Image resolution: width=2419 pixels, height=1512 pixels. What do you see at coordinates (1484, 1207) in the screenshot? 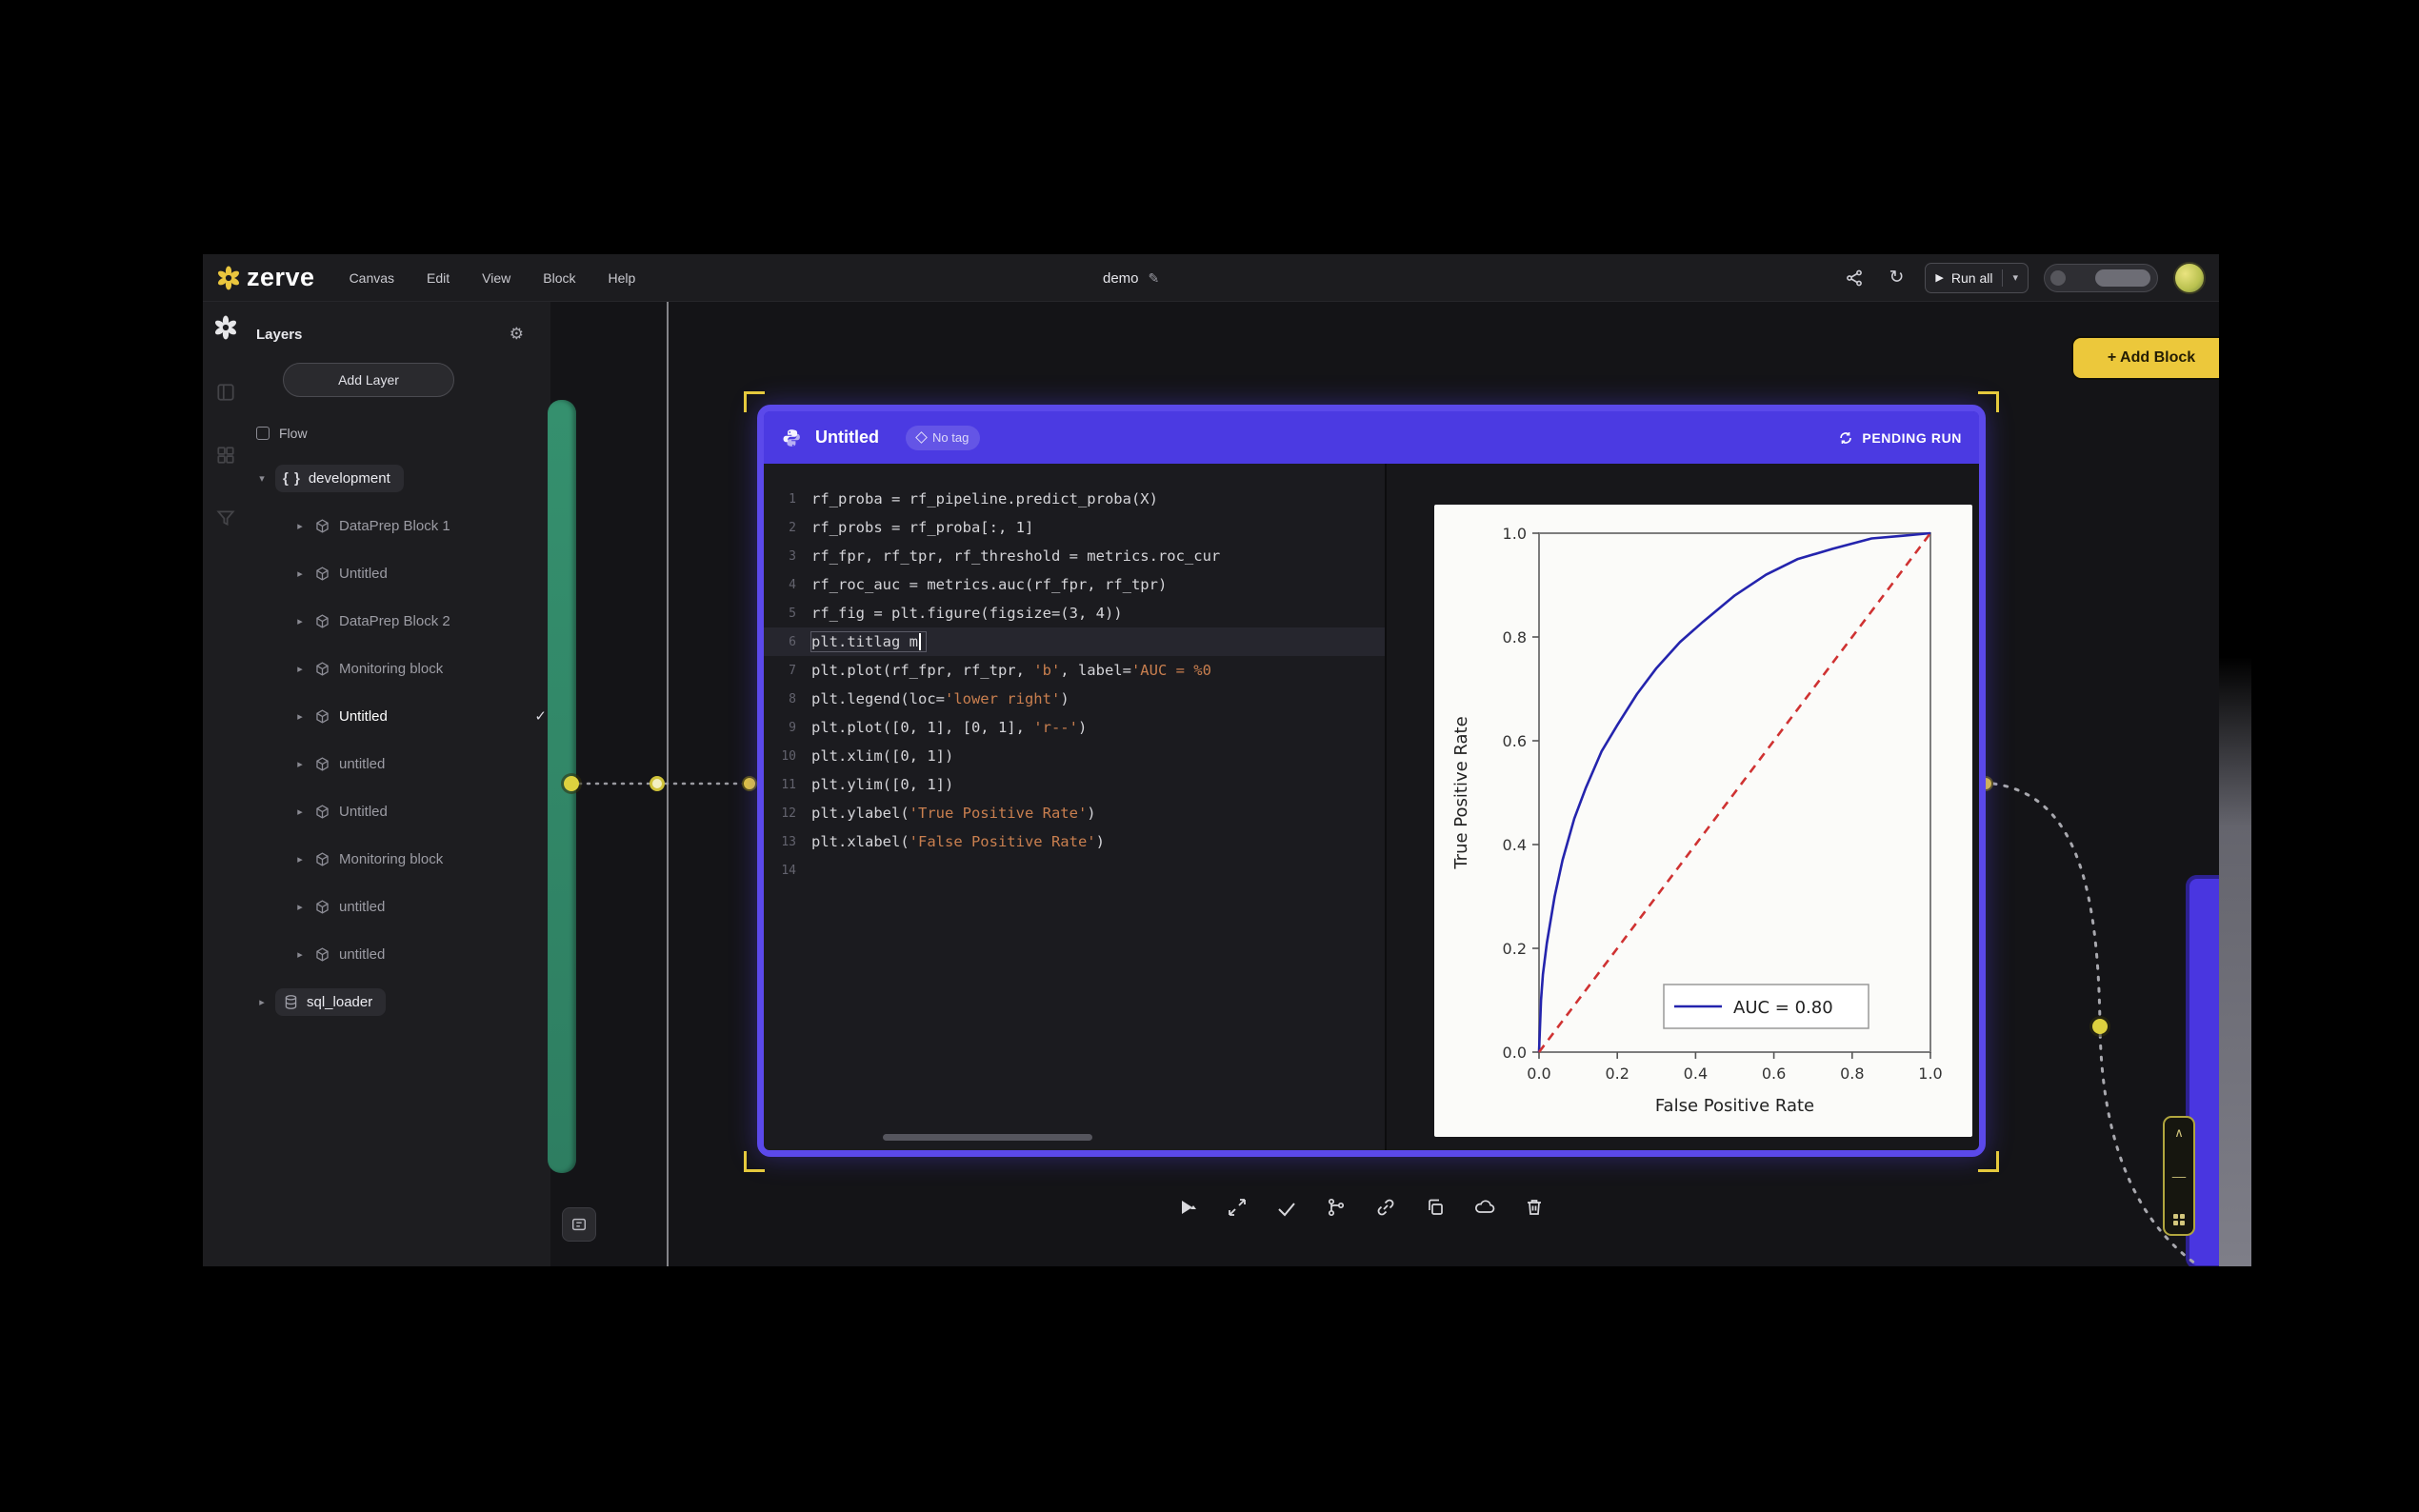
I see `cloud-icon` at bounding box center [1484, 1207].